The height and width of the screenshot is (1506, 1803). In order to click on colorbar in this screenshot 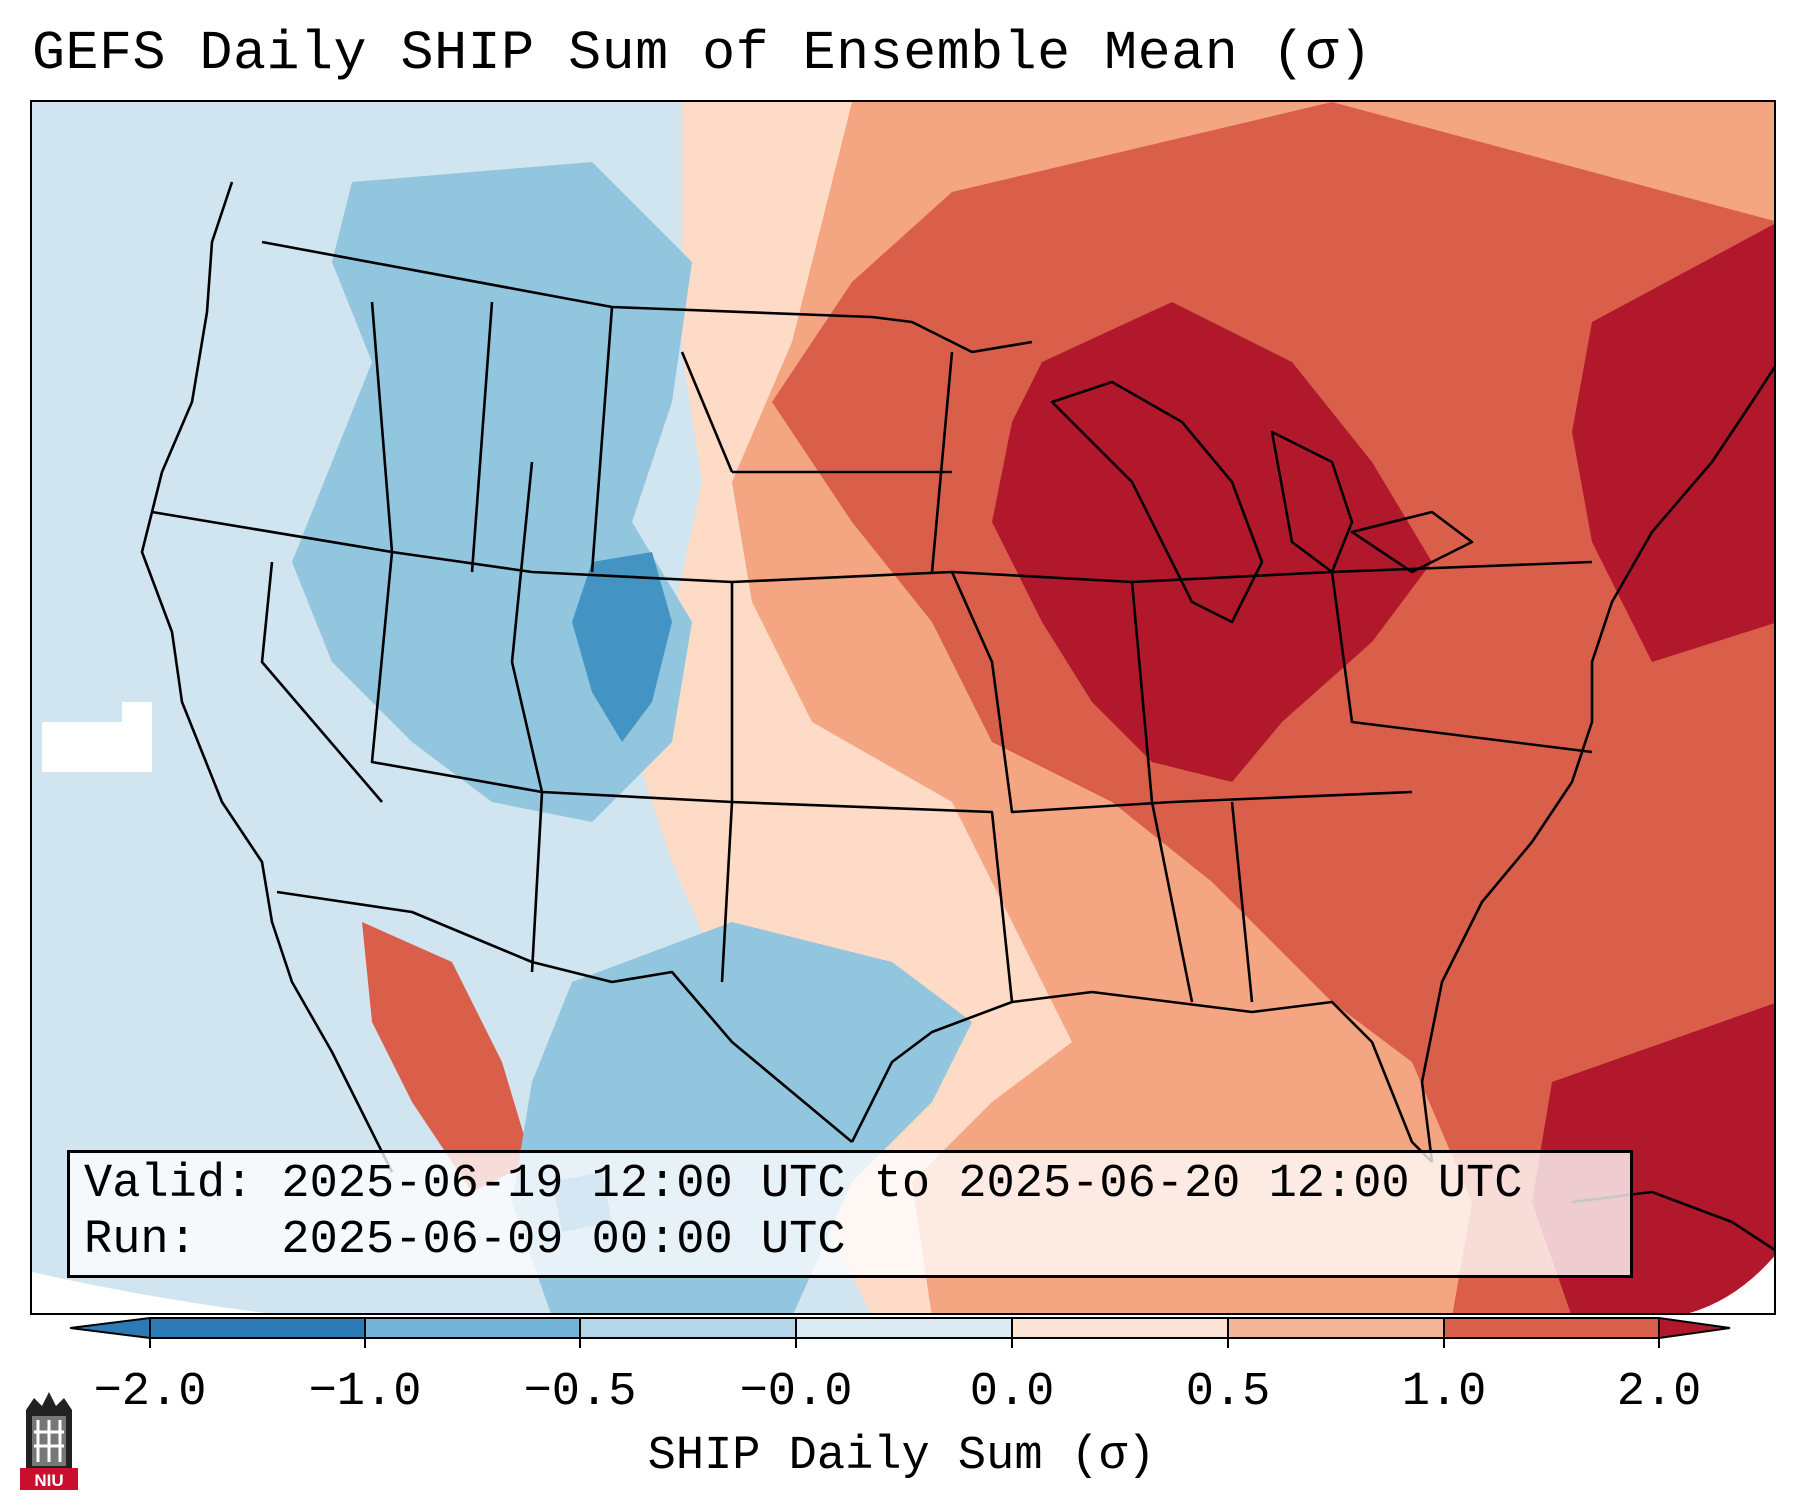, I will do `click(900, 1332)`.